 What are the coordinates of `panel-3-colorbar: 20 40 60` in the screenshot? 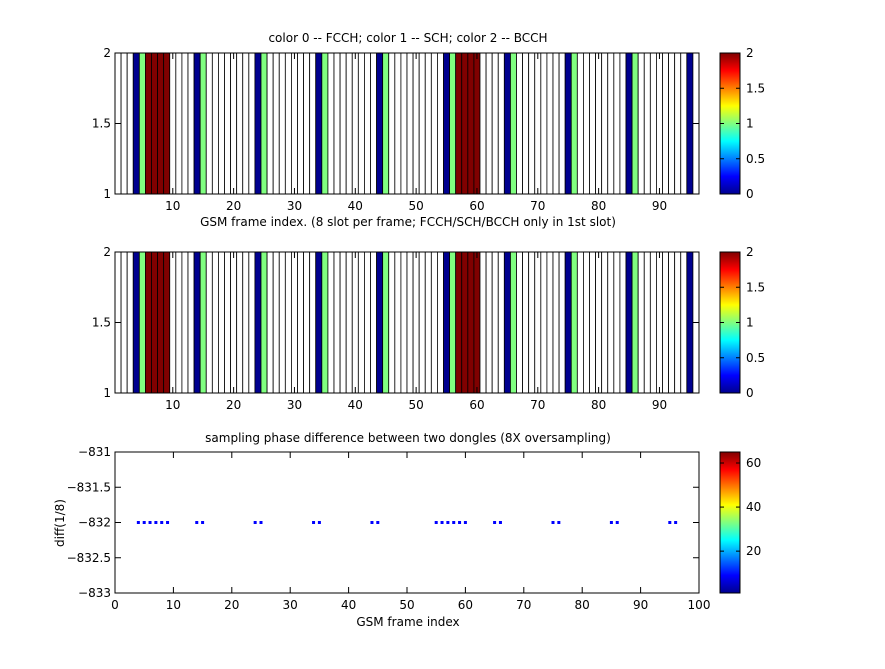 It's located at (740, 522).